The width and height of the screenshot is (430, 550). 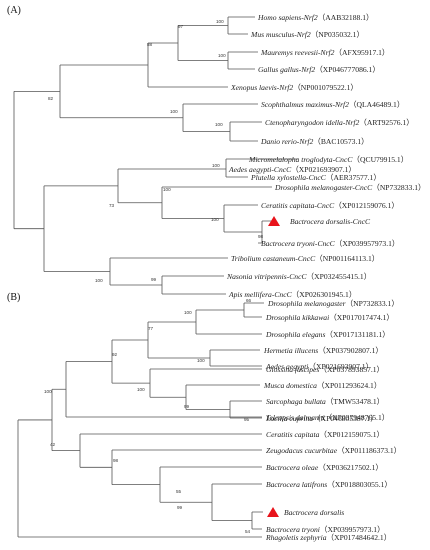 I want to click on taxon-label: Rhagoletis zephyria（XP017484642.1）, so click(x=328, y=537).